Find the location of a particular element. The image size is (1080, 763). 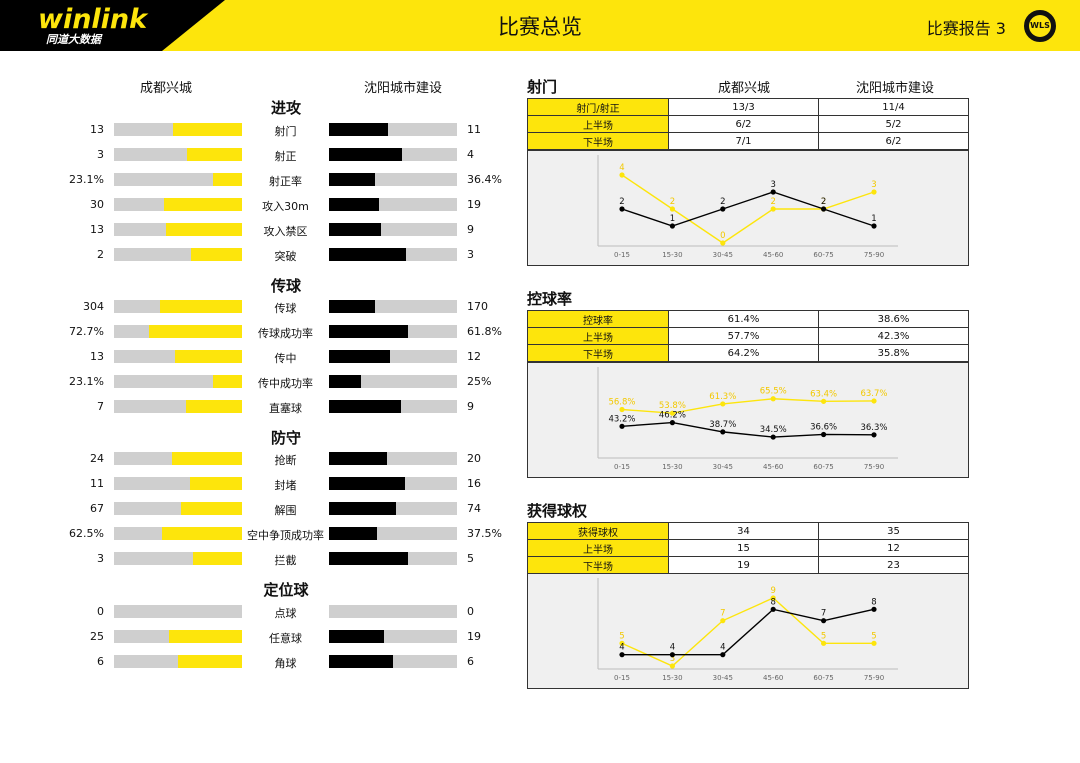

row-key: 下半场 is located at coordinates (598, 353).